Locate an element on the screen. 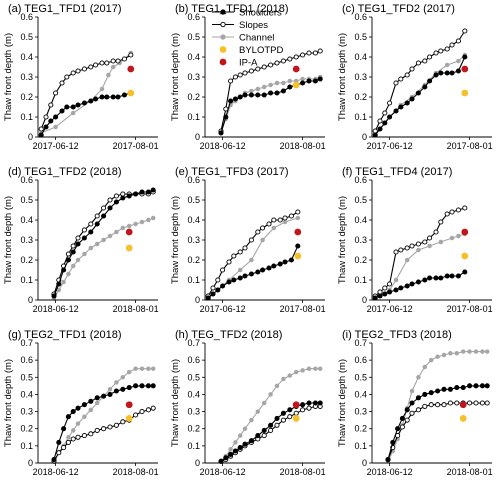 Image resolution: width=500 pixels, height=490 pixels. x-tick-label: 2018-08-01 is located at coordinates (136, 309).